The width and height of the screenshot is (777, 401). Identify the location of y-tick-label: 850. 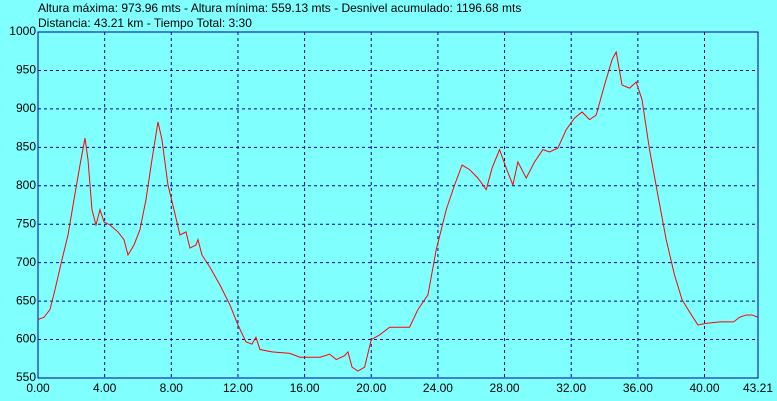
(26, 147).